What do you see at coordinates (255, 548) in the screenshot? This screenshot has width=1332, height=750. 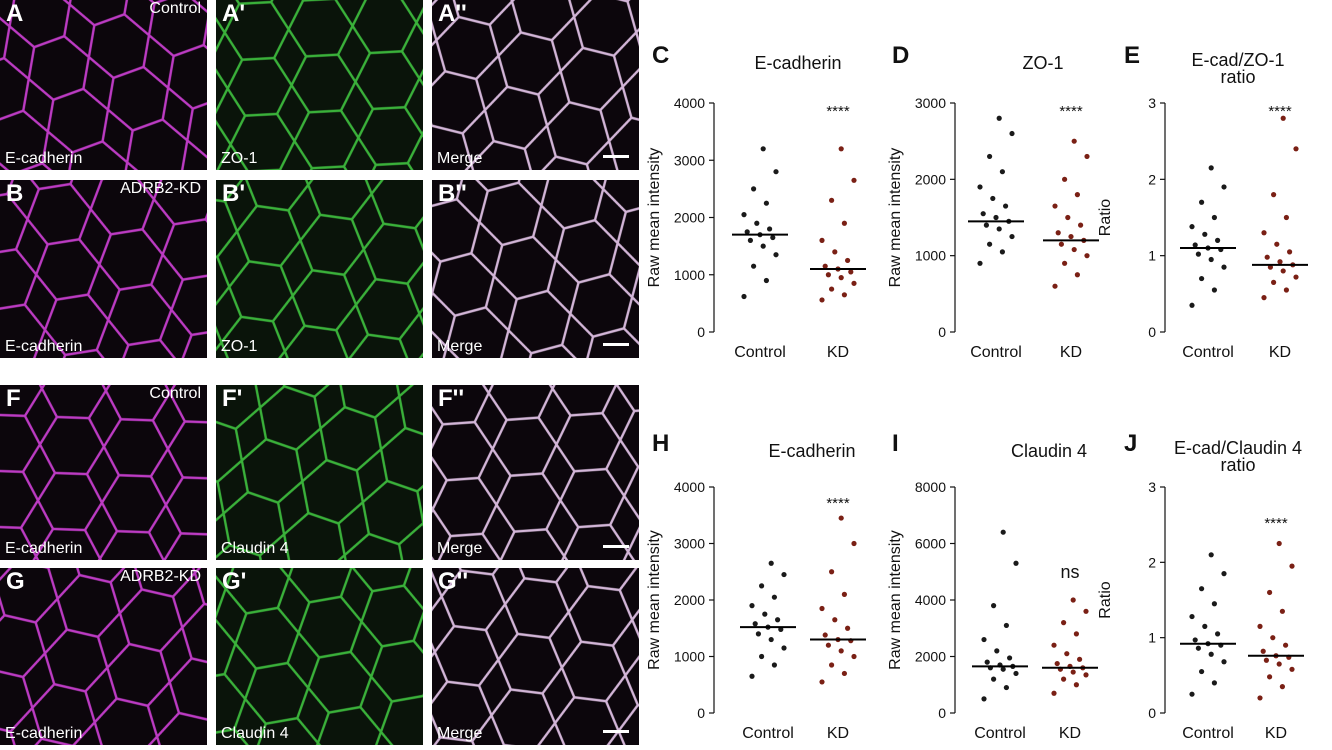 I see `stain-label: Claudin 4` at bounding box center [255, 548].